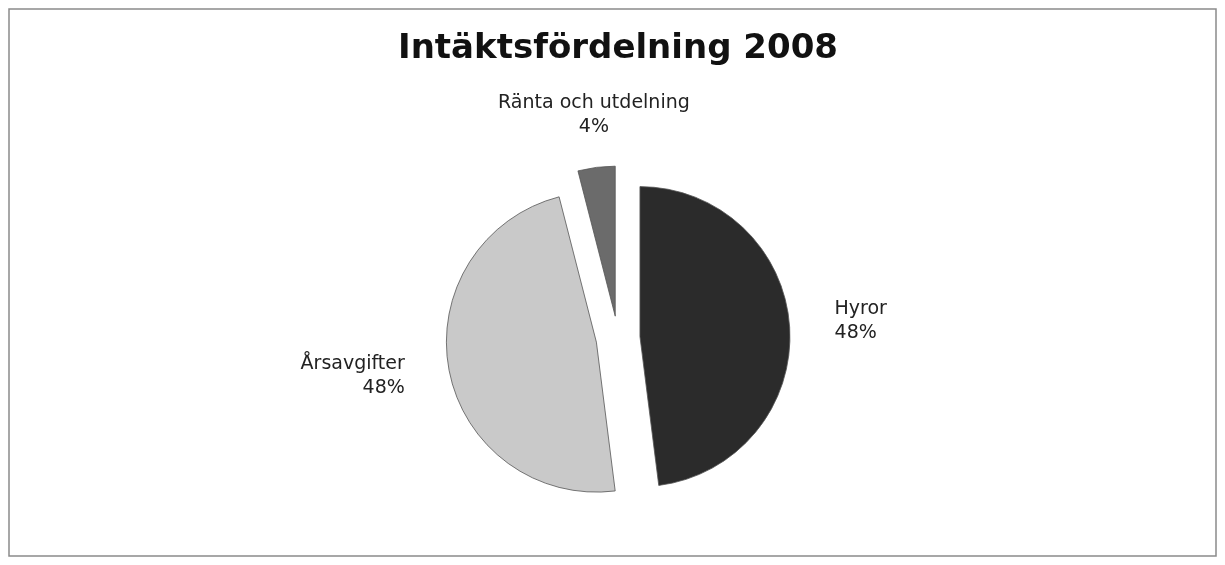  What do you see at coordinates (618, 46) in the screenshot?
I see `chart-title: Intäktsfördelning 2008` at bounding box center [618, 46].